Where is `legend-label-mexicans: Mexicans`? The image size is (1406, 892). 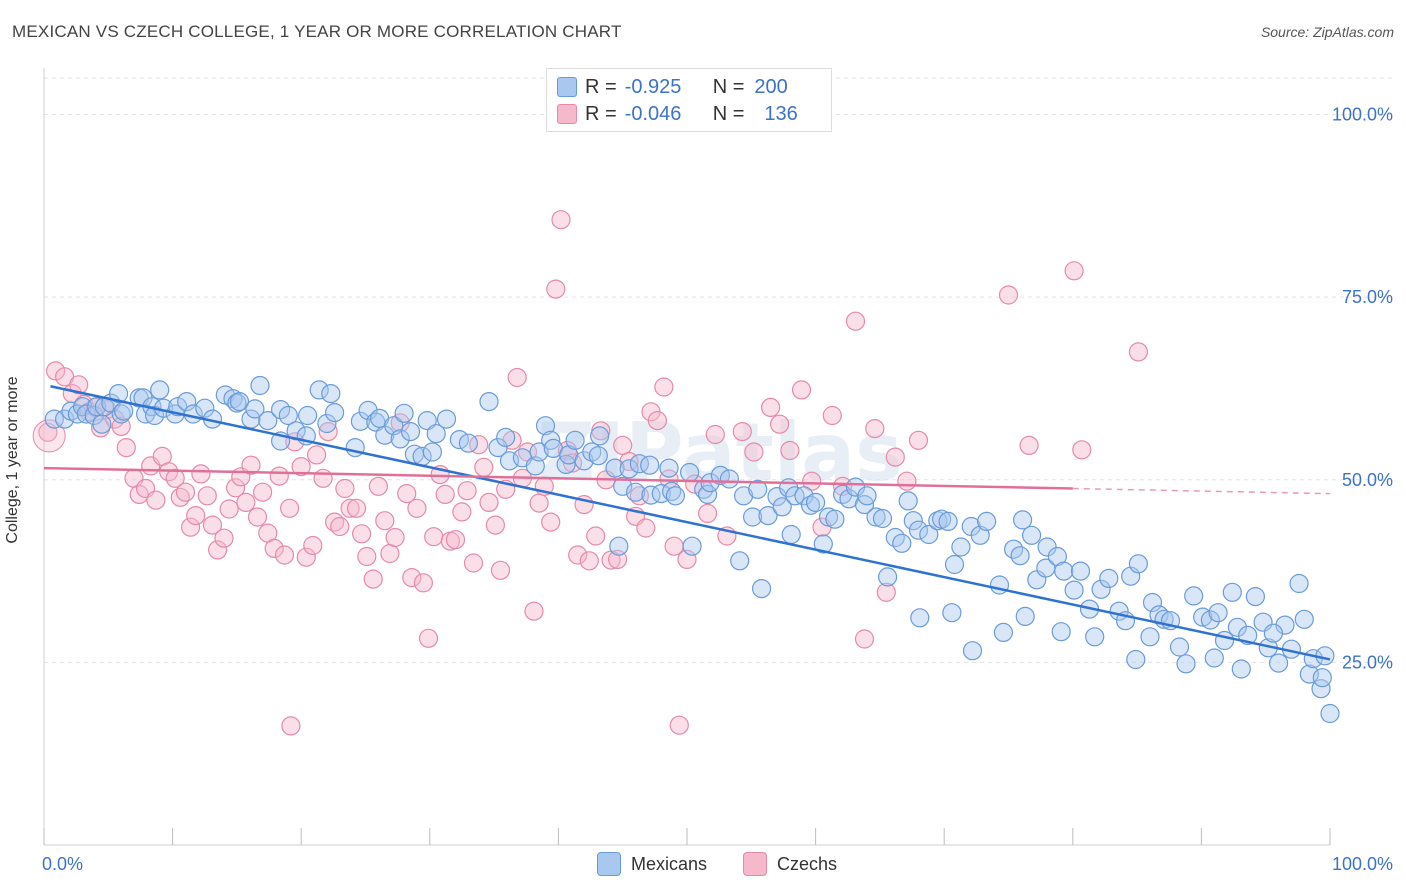
legend-label-mexicans: Mexicans is located at coordinates (669, 863).